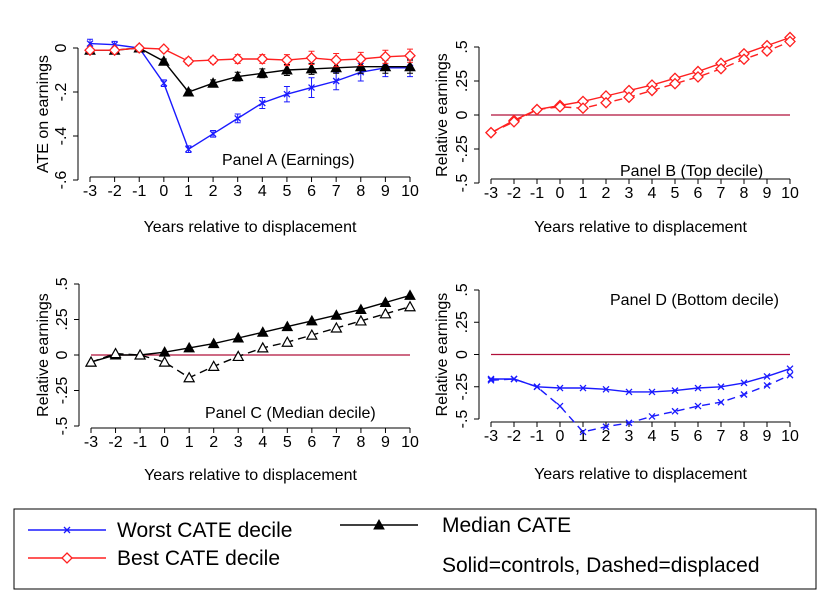  Describe the element at coordinates (61, 92) in the screenshot. I see `y-tick-label: -.2` at that location.